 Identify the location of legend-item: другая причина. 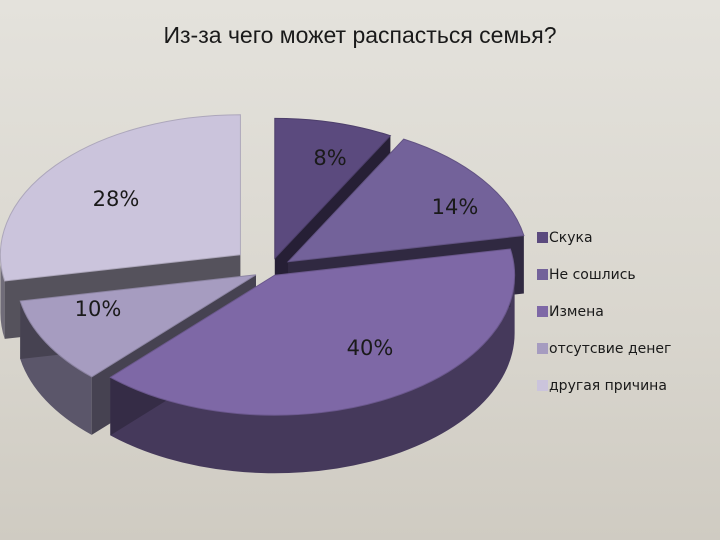
(602, 386).